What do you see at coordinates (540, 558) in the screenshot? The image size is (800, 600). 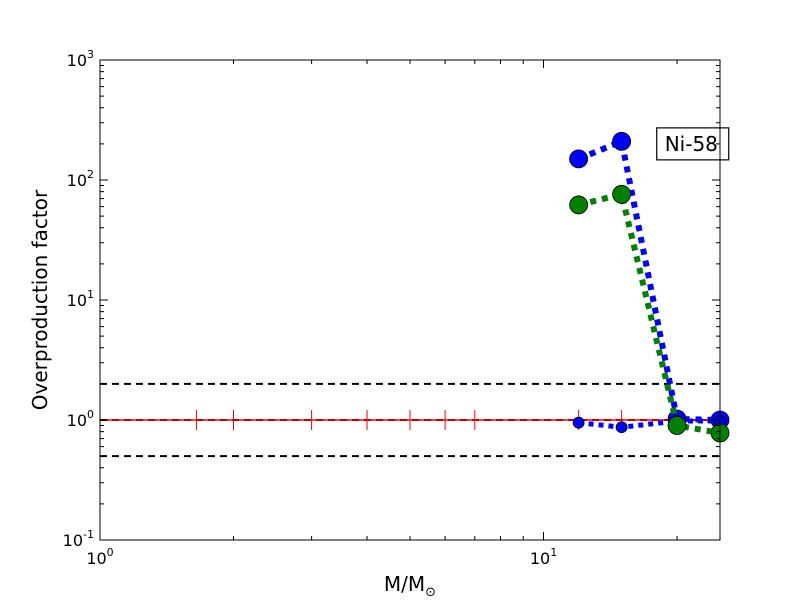 I see `x-tick-label-1-base: 10` at bounding box center [540, 558].